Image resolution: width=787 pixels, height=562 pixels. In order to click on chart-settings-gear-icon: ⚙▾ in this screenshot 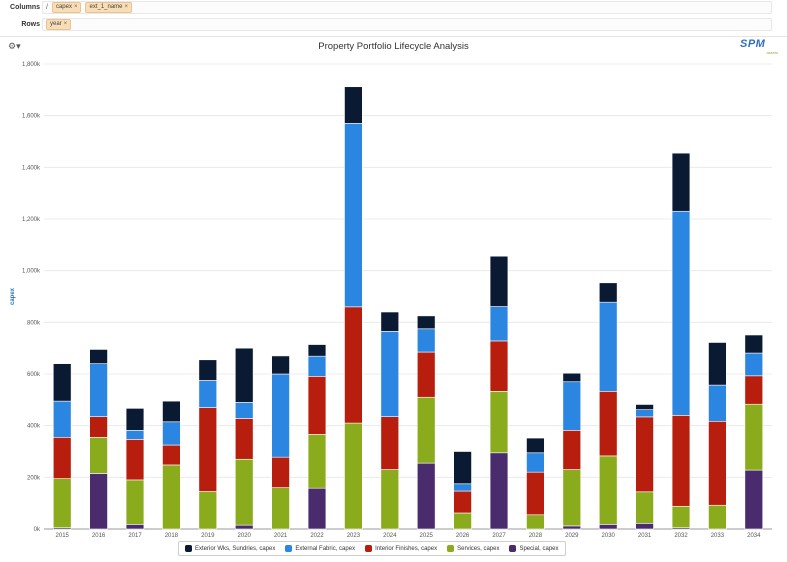, I will do `click(14, 46)`.